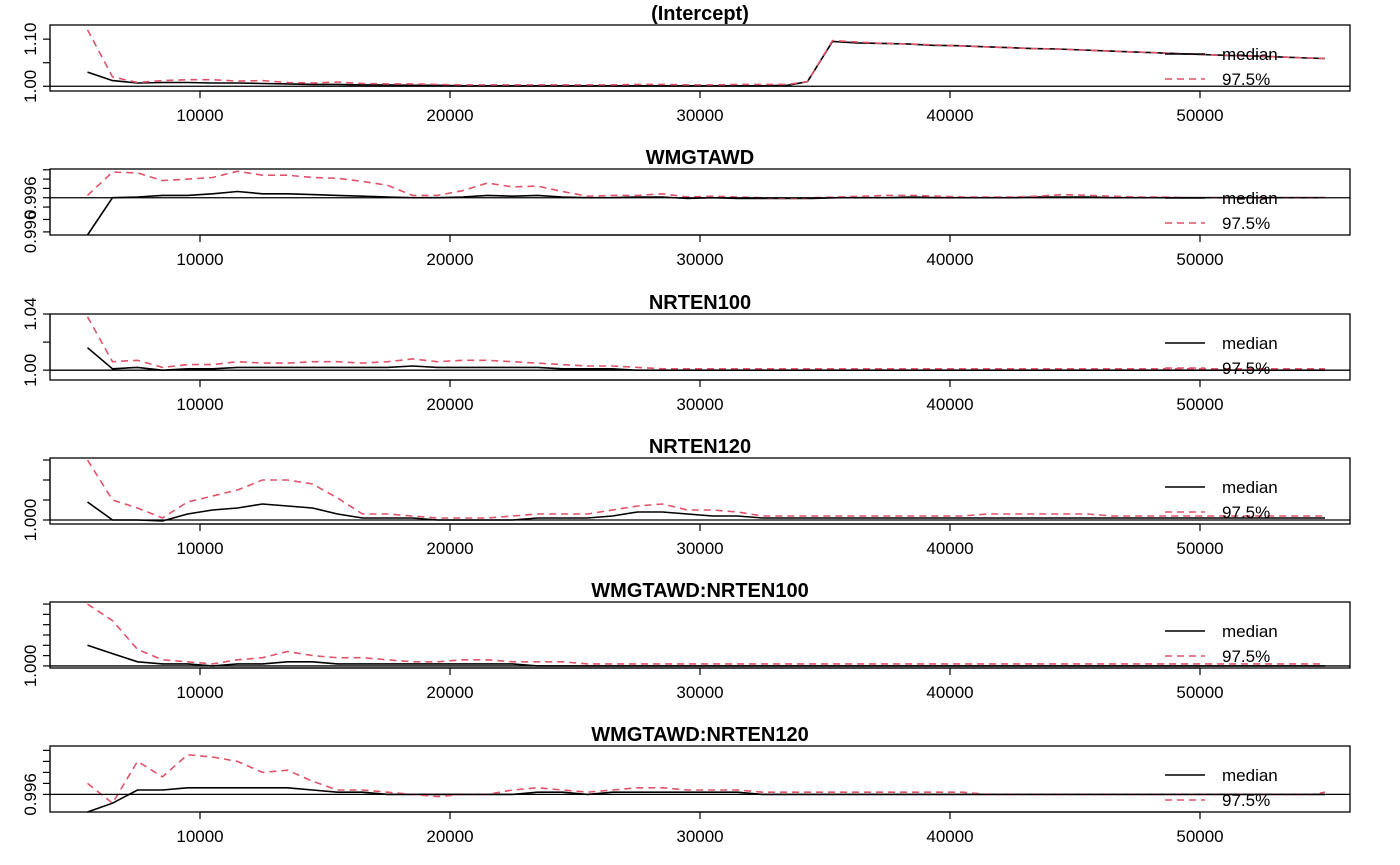 The image size is (1400, 865). Describe the element at coordinates (700, 447) in the screenshot. I see `panel-title: NRTEN120` at that location.